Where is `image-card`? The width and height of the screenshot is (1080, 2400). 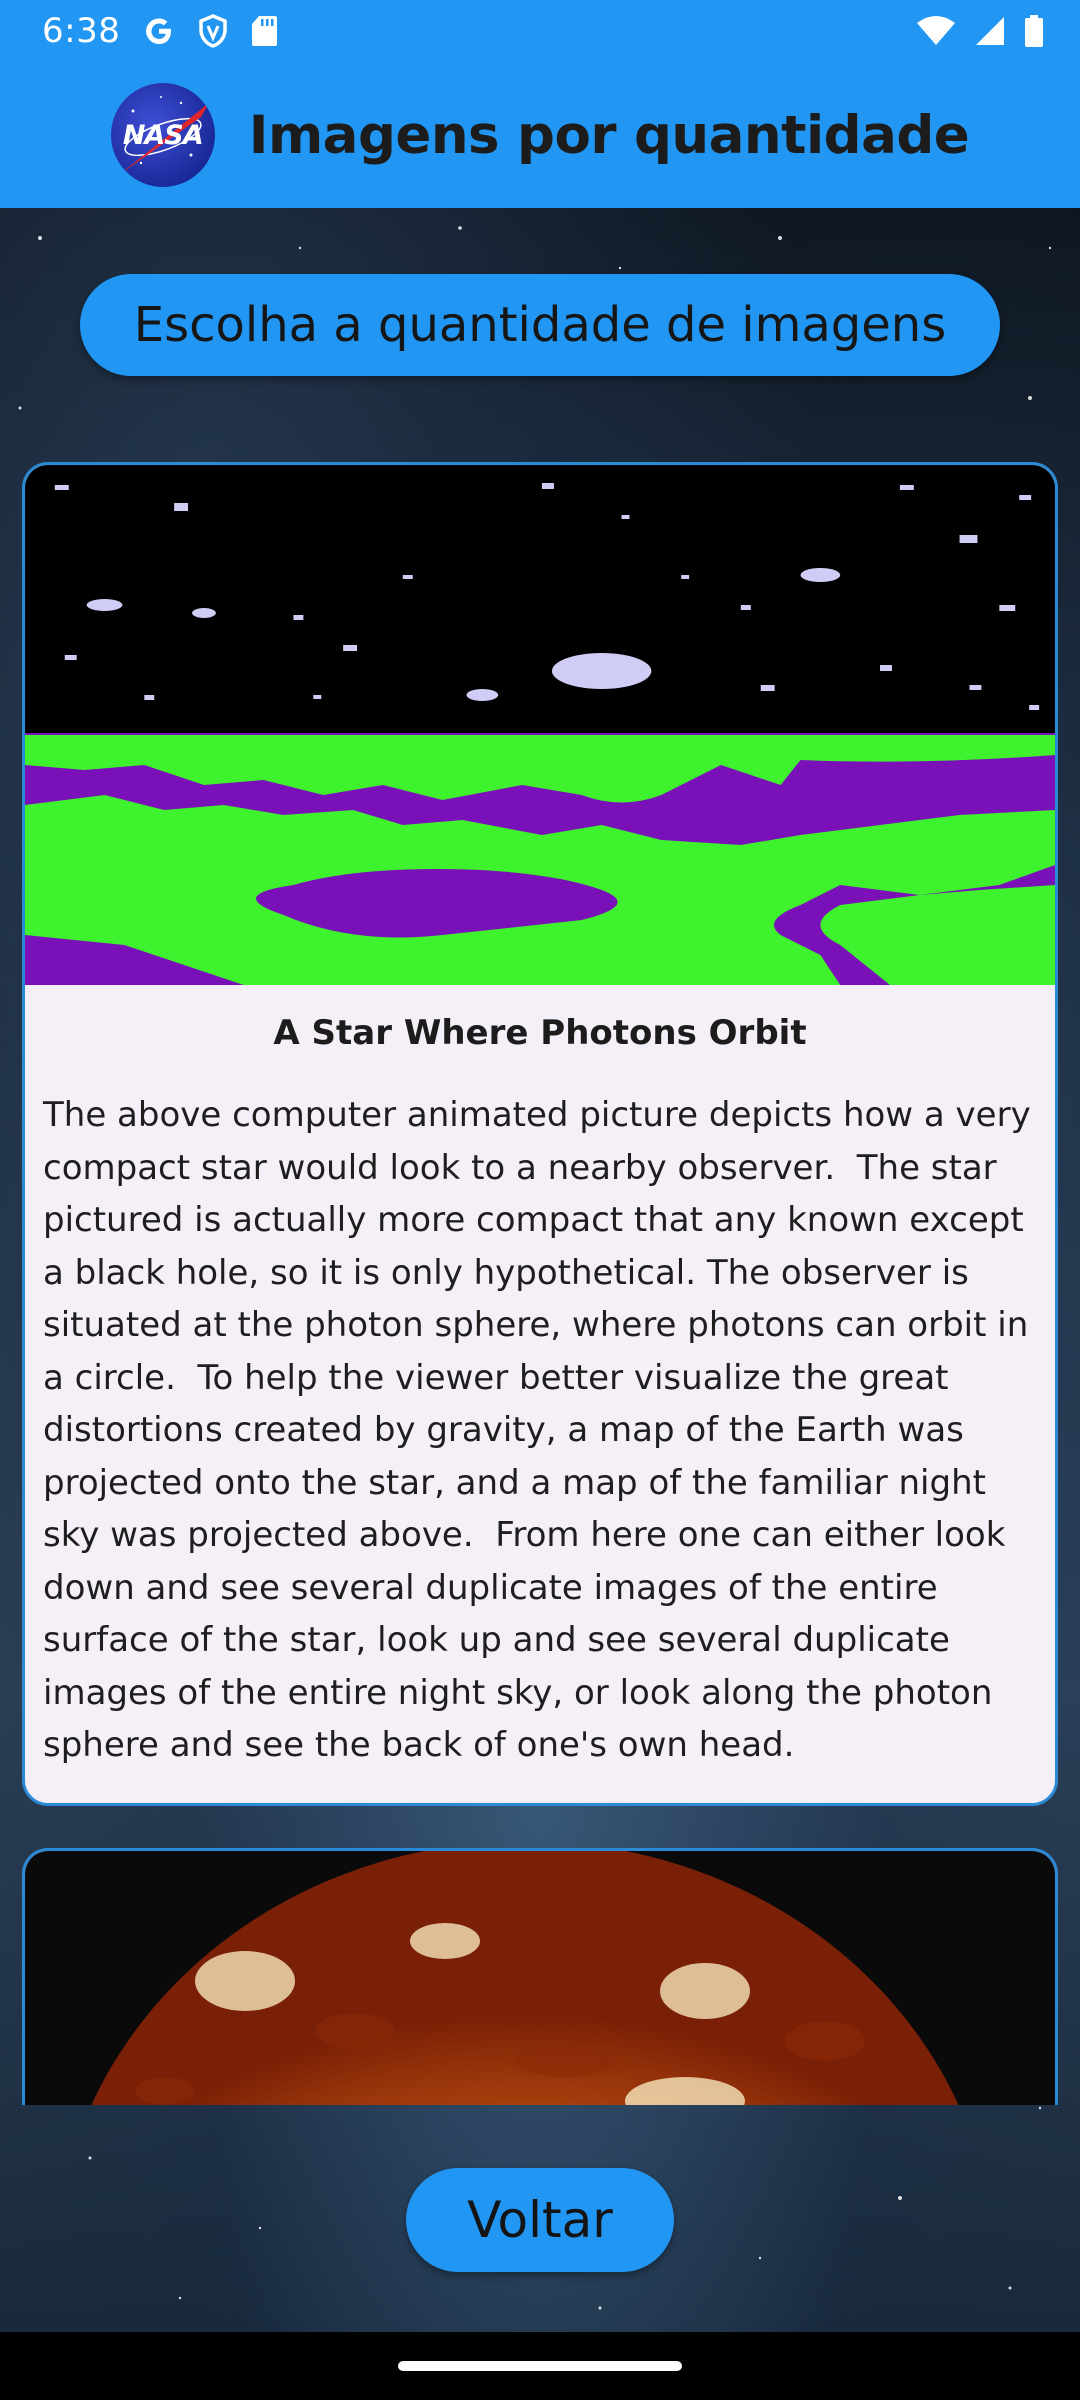
image-card is located at coordinates (540, 1976).